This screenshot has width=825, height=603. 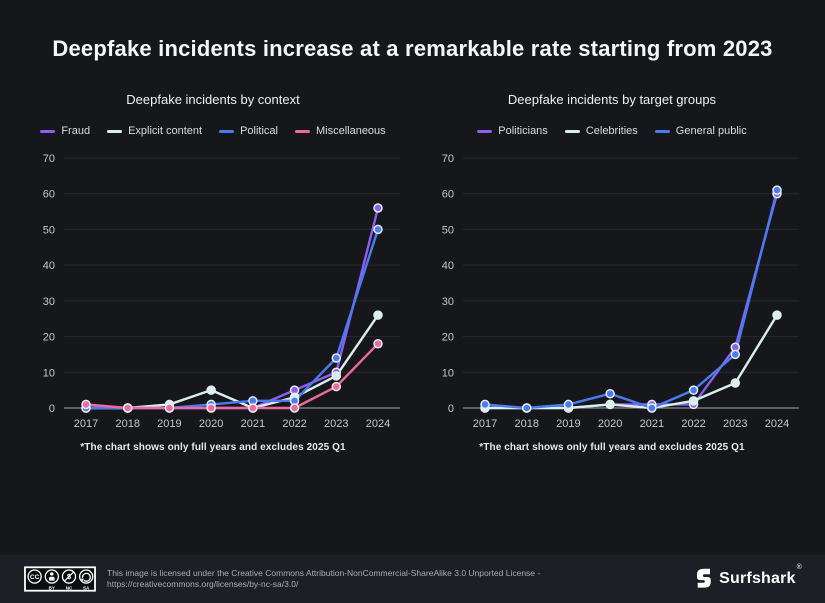 What do you see at coordinates (69, 588) in the screenshot?
I see `svg-text: NC` at bounding box center [69, 588].